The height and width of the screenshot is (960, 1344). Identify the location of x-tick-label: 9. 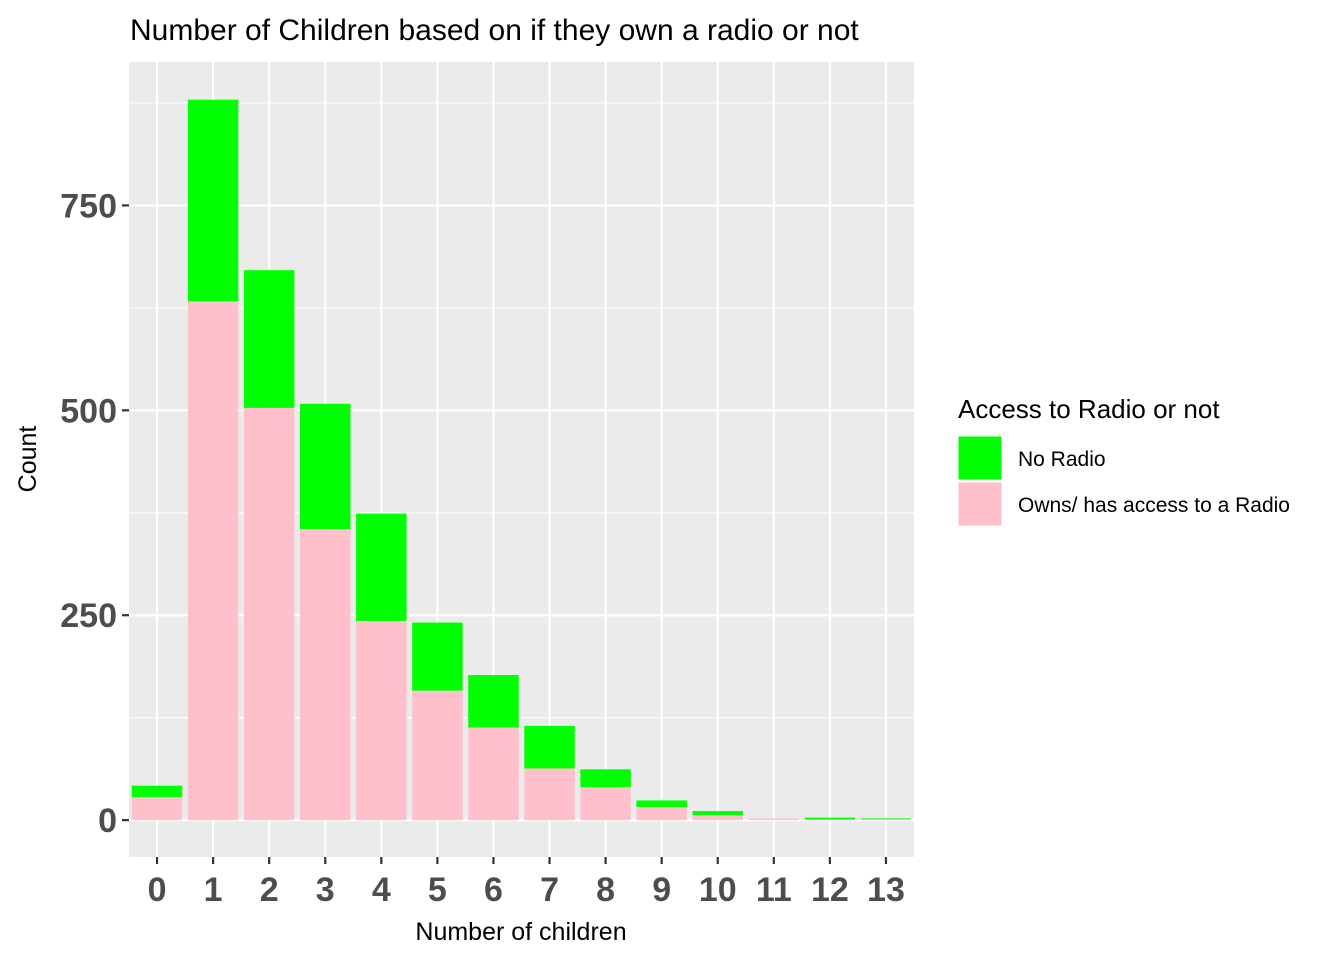
(661, 890).